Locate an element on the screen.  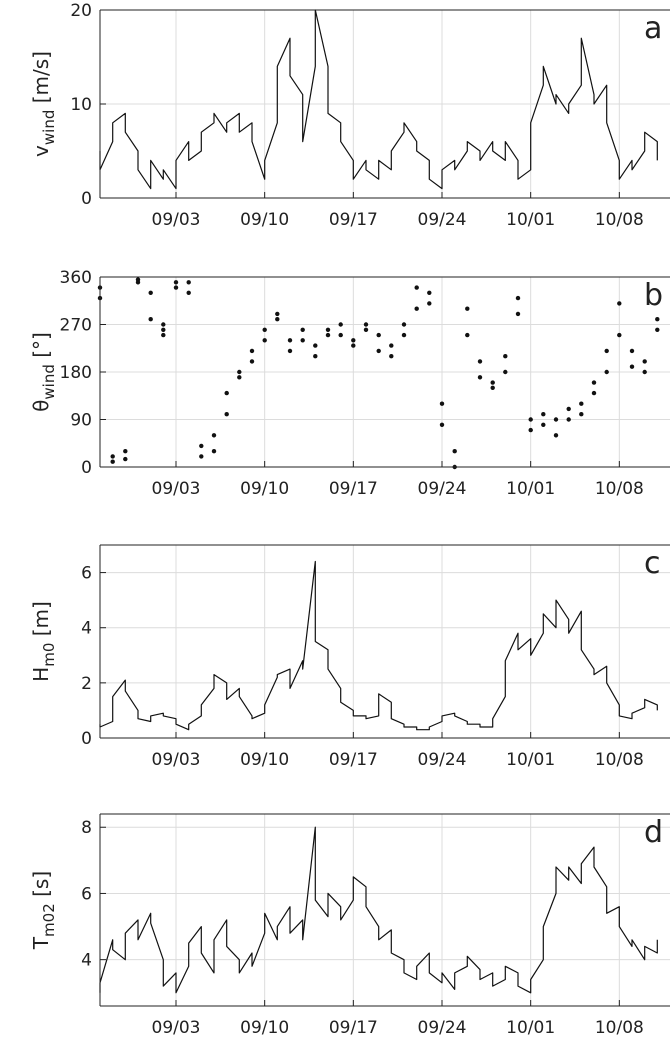
y-axis-label-subscript: wind is located at coordinates (49, 127).